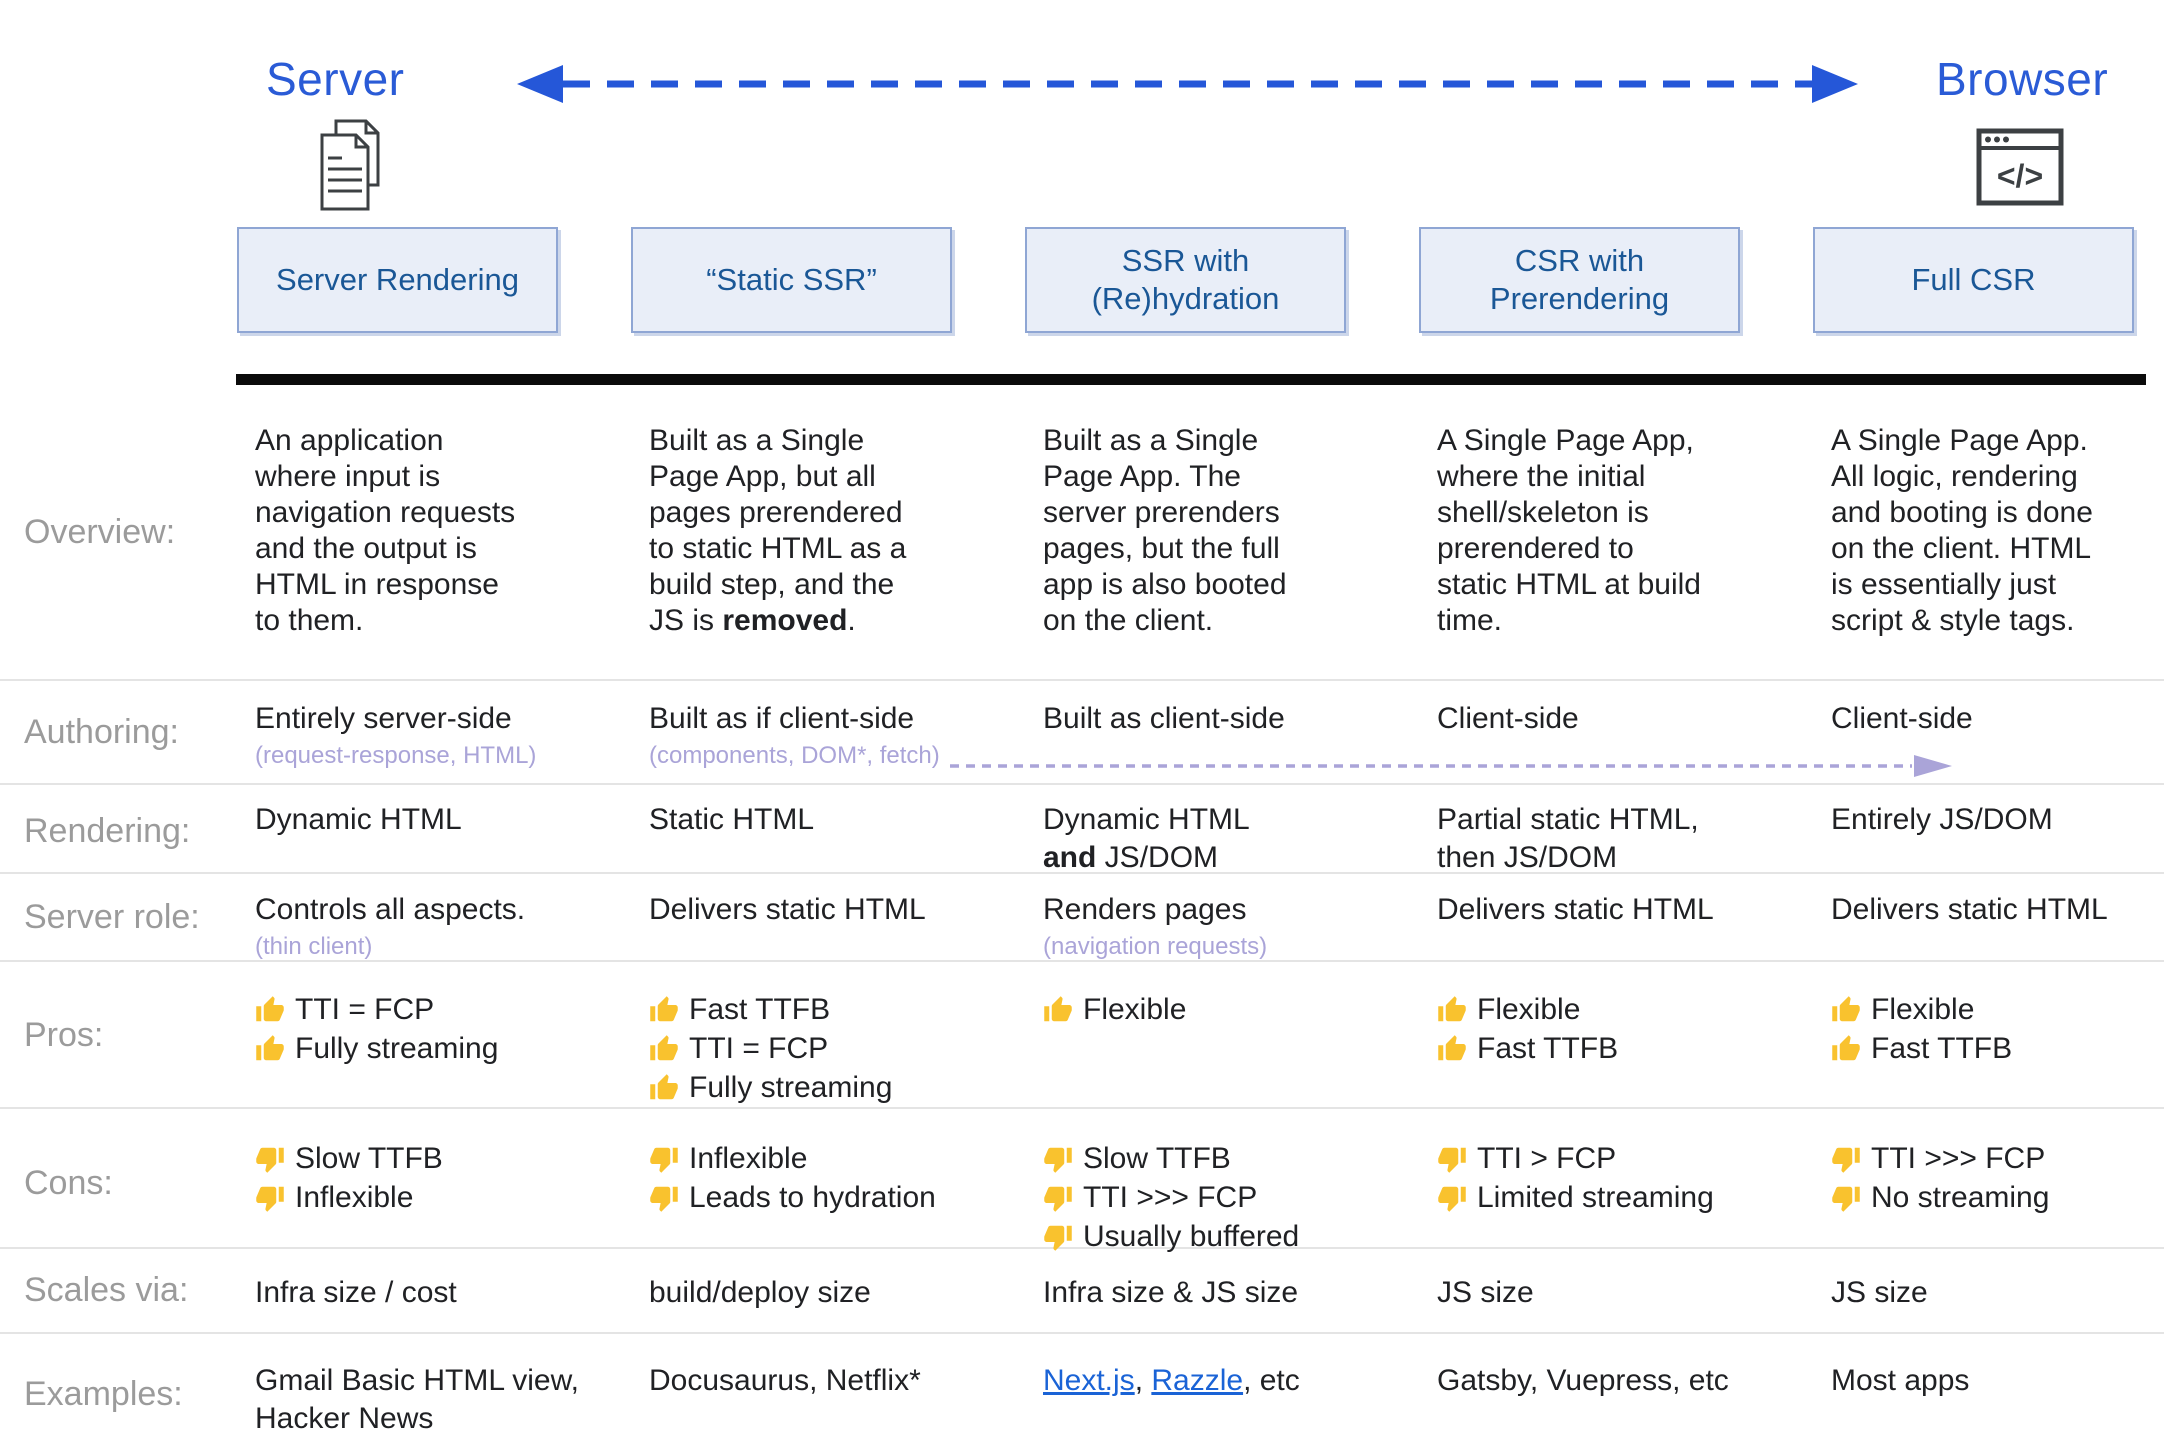 The width and height of the screenshot is (2164, 1455). Describe the element at coordinates (785, 1380) in the screenshot. I see `examples-cell: Docusaurus, Netflix*` at that location.